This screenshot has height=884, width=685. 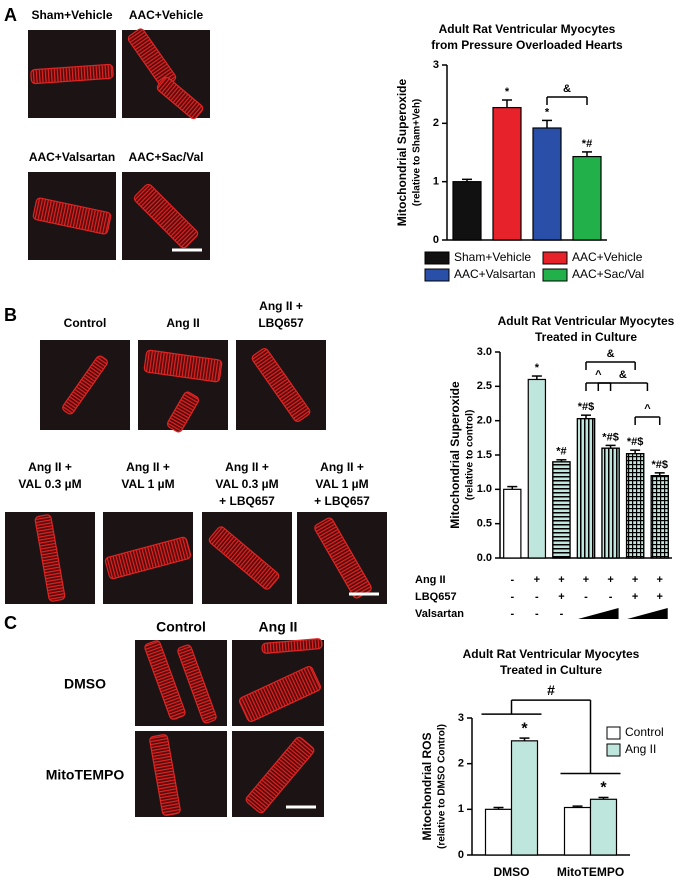 I want to click on chart-title: Treated in Culture, so click(x=551, y=670).